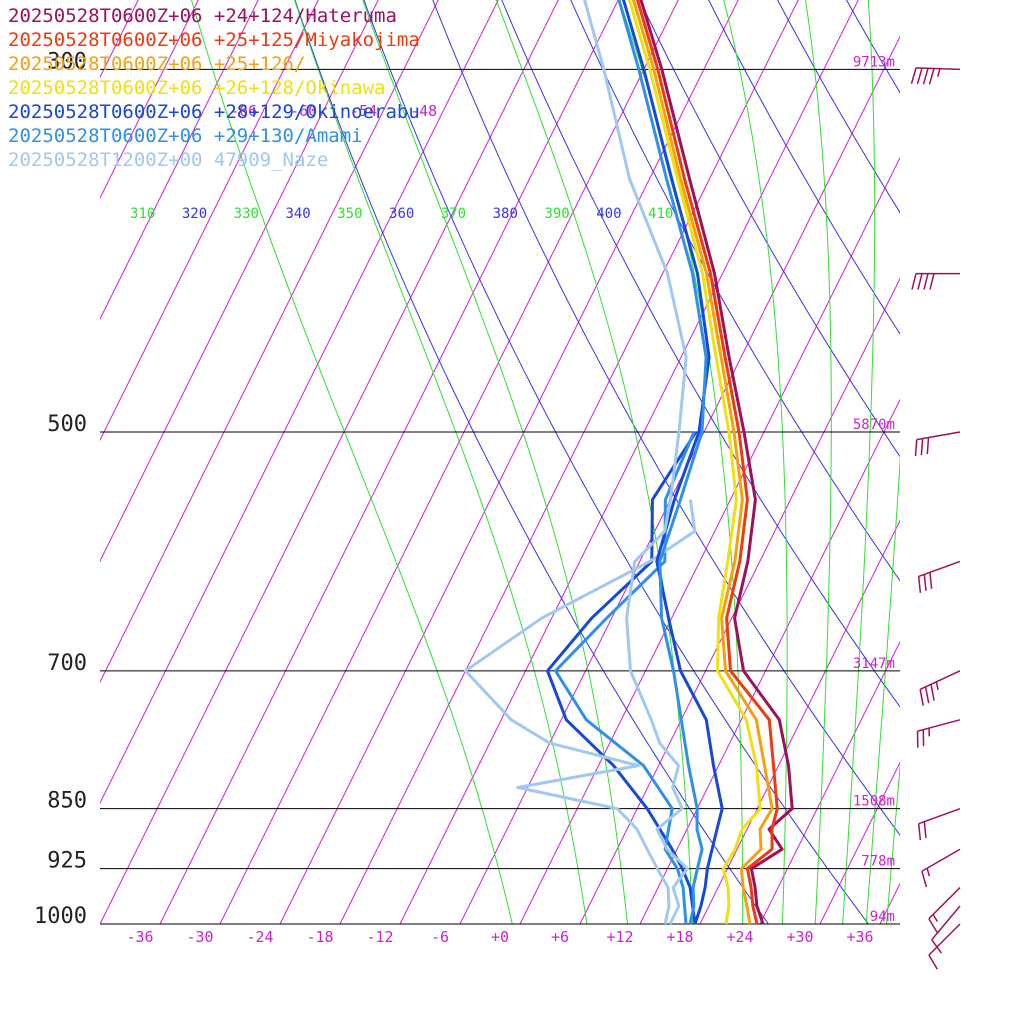 Image resolution: width=1024 pixels, height=1024 pixels. I want to click on theta-label: 350, so click(349, 214).